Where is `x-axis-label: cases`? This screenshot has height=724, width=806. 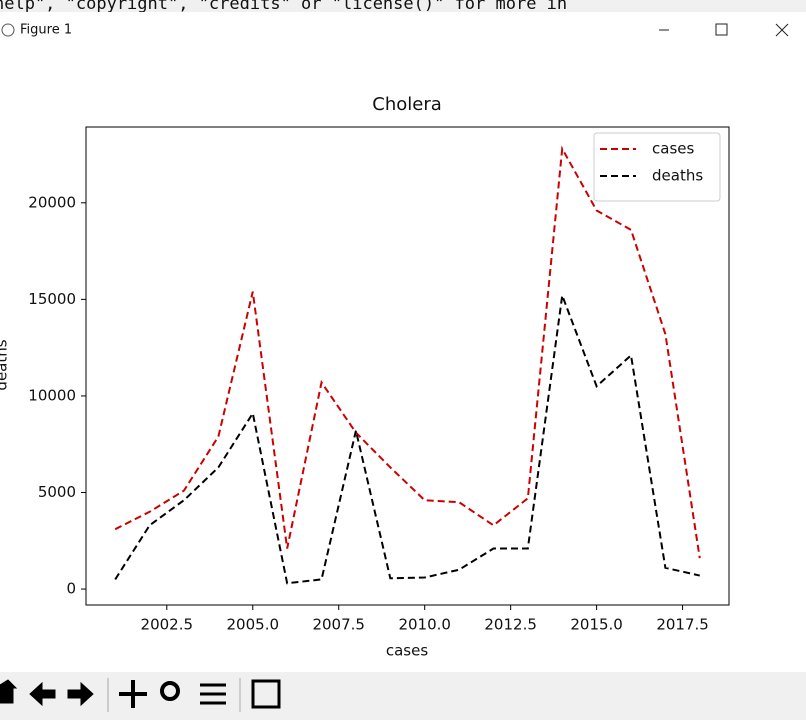
x-axis-label: cases is located at coordinates (407, 651).